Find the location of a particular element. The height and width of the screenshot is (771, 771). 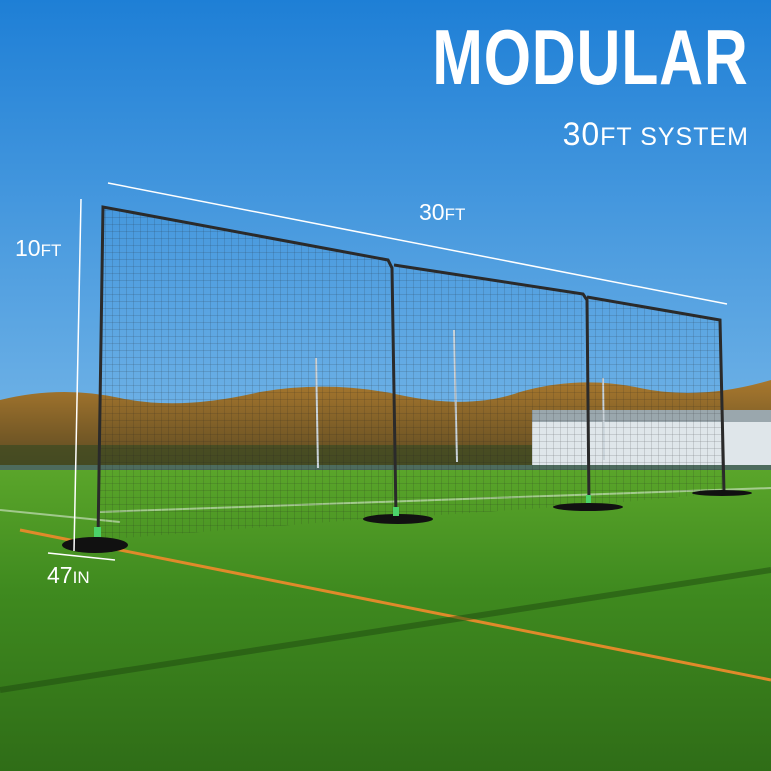

width-label: 30FT is located at coordinates (442, 212).